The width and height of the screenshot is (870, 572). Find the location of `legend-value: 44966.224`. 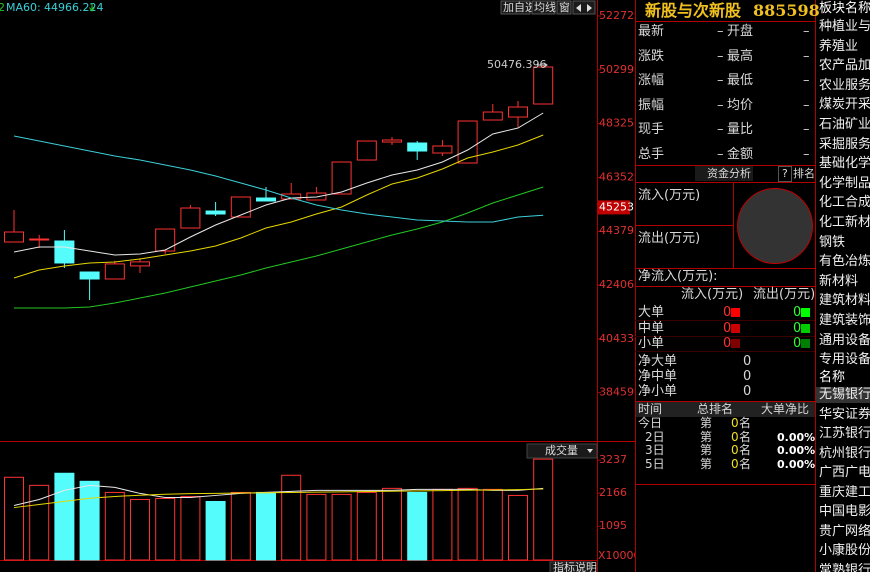

legend-value: 44966.224 is located at coordinates (74, 7).